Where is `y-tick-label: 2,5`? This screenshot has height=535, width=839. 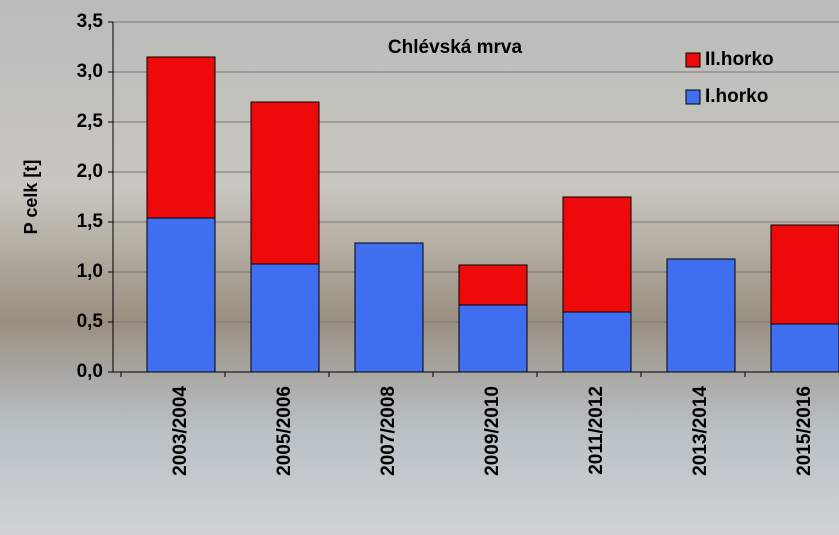 y-tick-label: 2,5 is located at coordinates (90, 121).